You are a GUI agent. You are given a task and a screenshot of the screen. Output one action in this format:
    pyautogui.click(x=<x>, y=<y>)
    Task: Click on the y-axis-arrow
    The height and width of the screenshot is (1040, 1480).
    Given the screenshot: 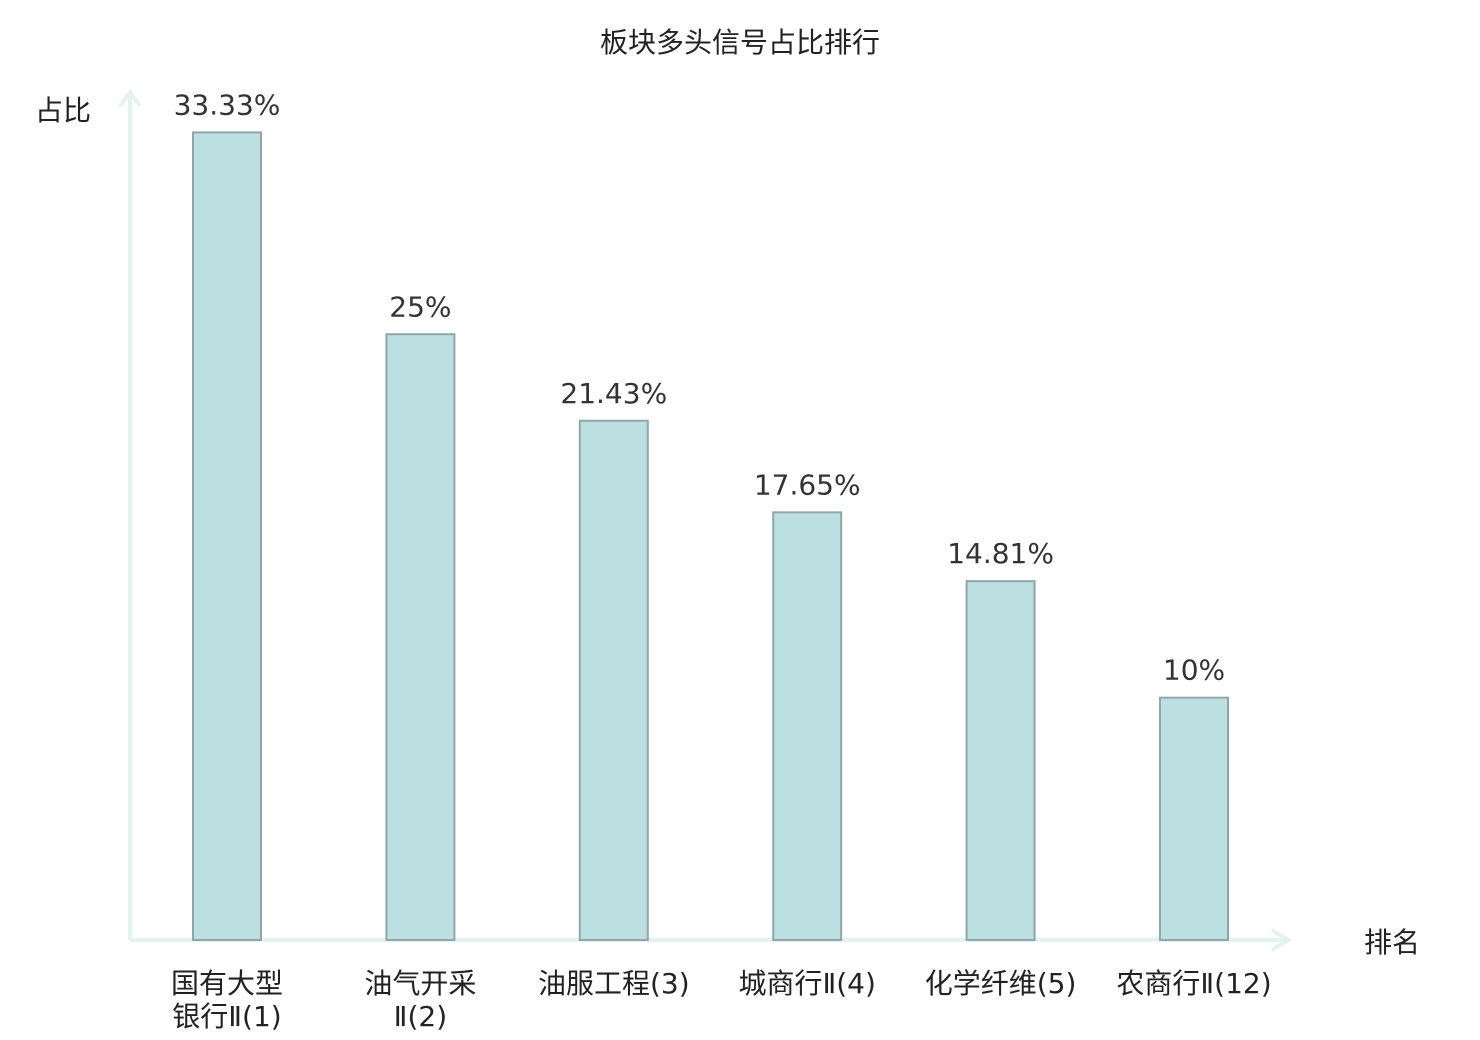 What is the action you would take?
    pyautogui.click(x=130, y=98)
    